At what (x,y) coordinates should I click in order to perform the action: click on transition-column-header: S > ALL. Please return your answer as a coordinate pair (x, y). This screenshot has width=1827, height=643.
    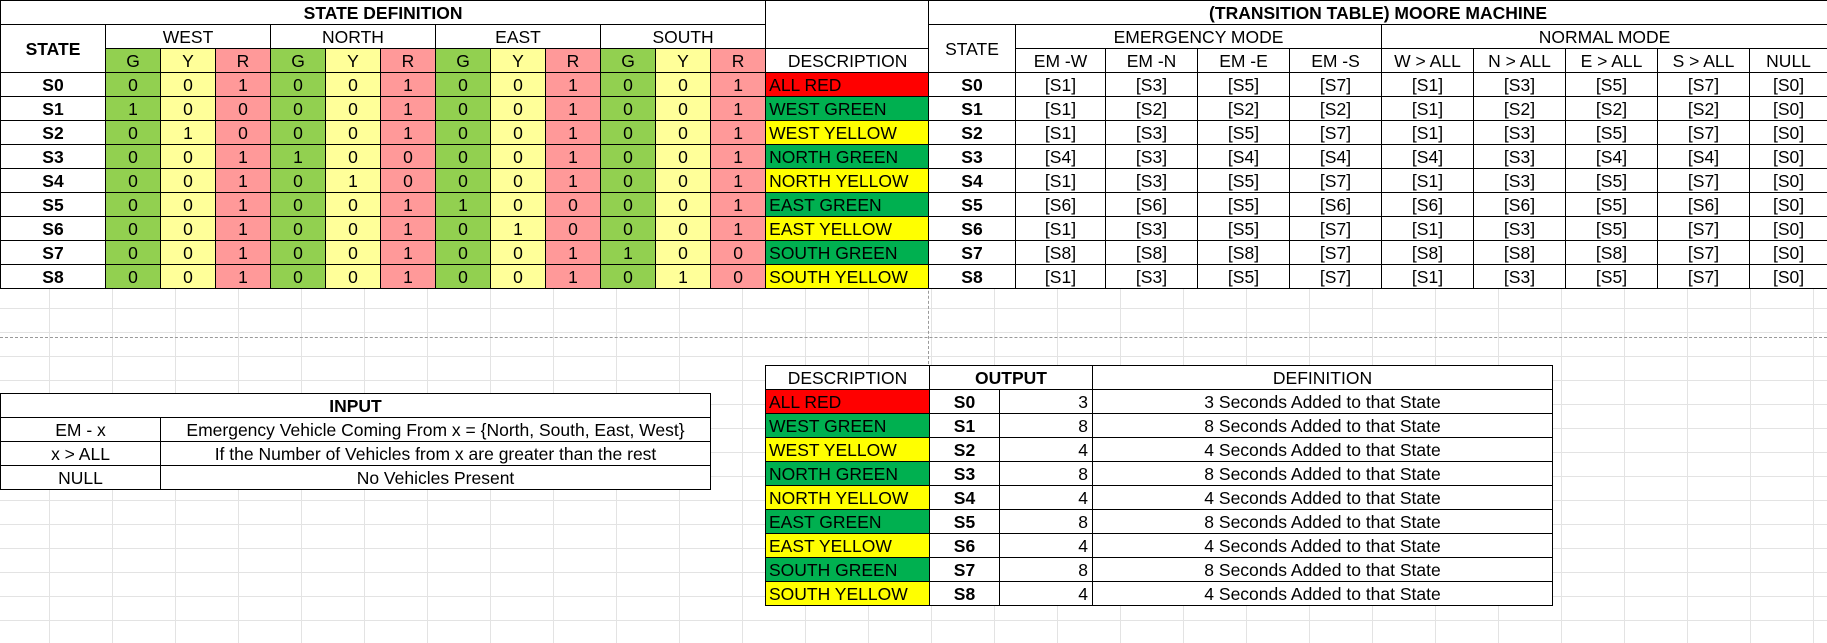
    Looking at the image, I should click on (1703, 60).